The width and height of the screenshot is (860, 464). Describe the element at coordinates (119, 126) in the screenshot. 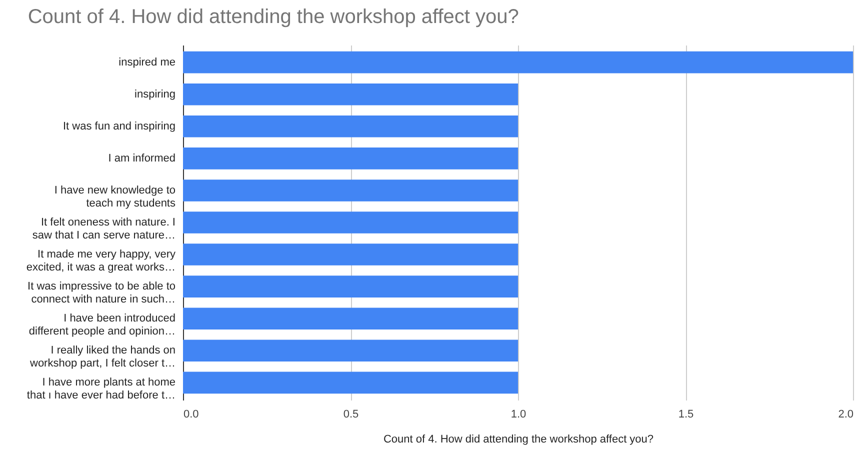

I see `y-tick-label: It was fun and inspiring` at that location.